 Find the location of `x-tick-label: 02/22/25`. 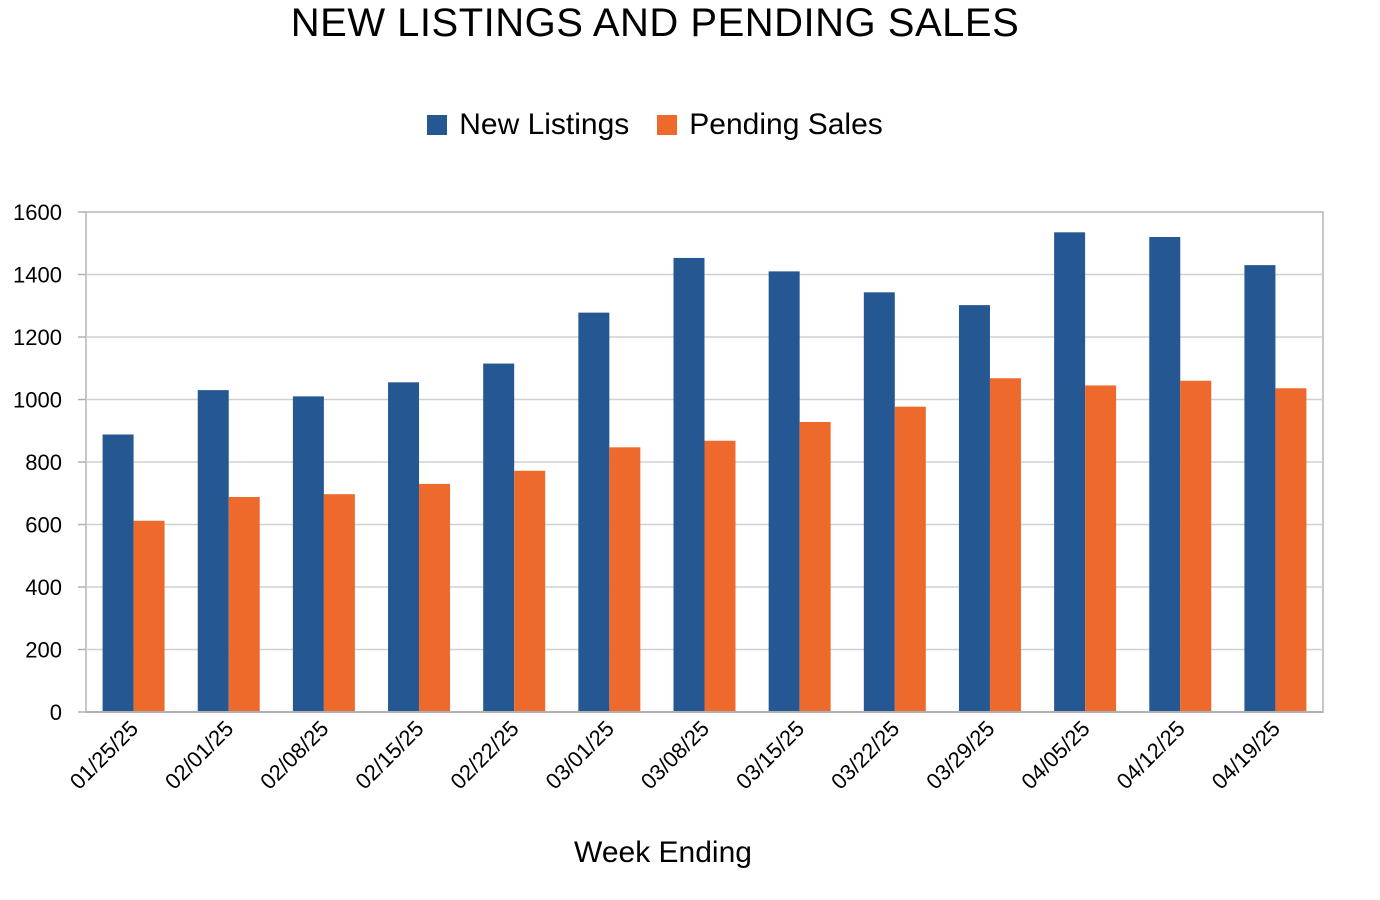

x-tick-label: 02/22/25 is located at coordinates (484, 755).